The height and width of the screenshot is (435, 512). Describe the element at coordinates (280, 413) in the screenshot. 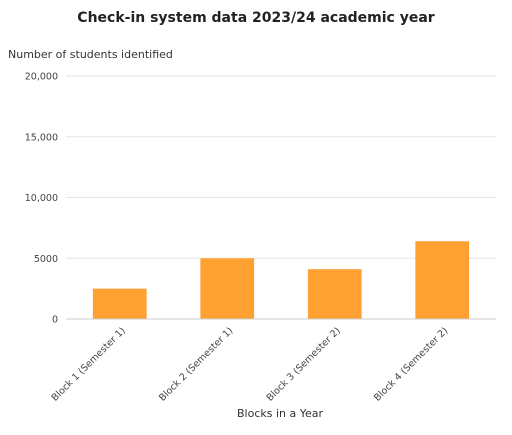

I see `x-axis-label: Blocks in a Year` at that location.